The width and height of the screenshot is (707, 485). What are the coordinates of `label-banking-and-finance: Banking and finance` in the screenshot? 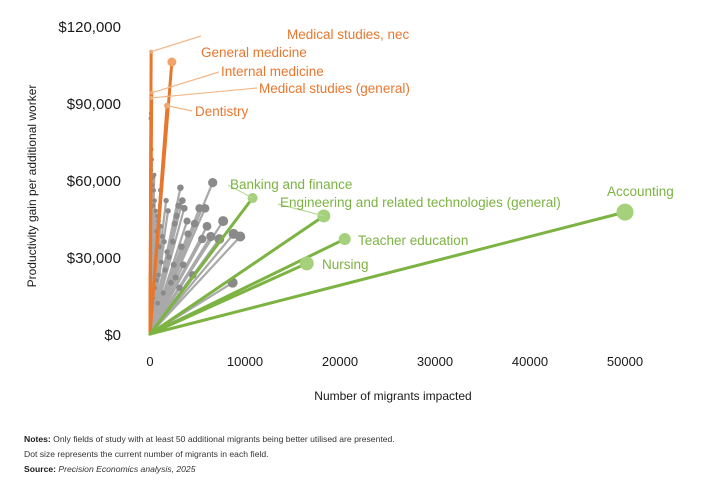 It's located at (291, 184).